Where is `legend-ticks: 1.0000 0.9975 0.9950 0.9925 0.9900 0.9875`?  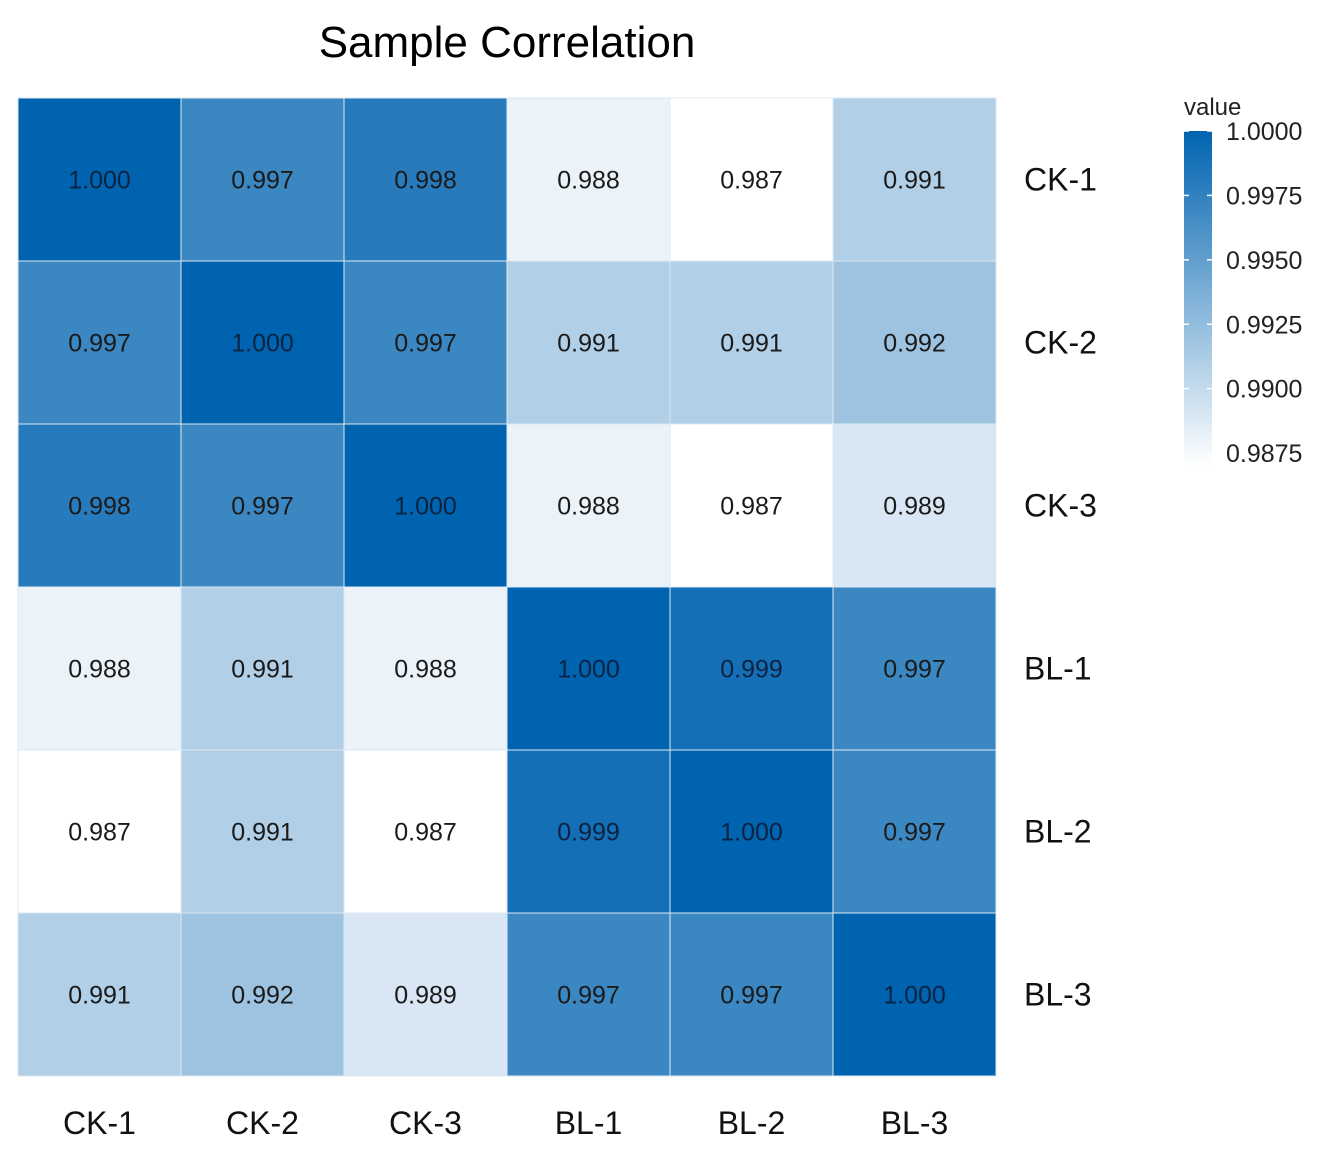 legend-ticks: 1.0000 0.9975 0.9950 0.9925 0.9900 0.9875 is located at coordinates (1243, 293).